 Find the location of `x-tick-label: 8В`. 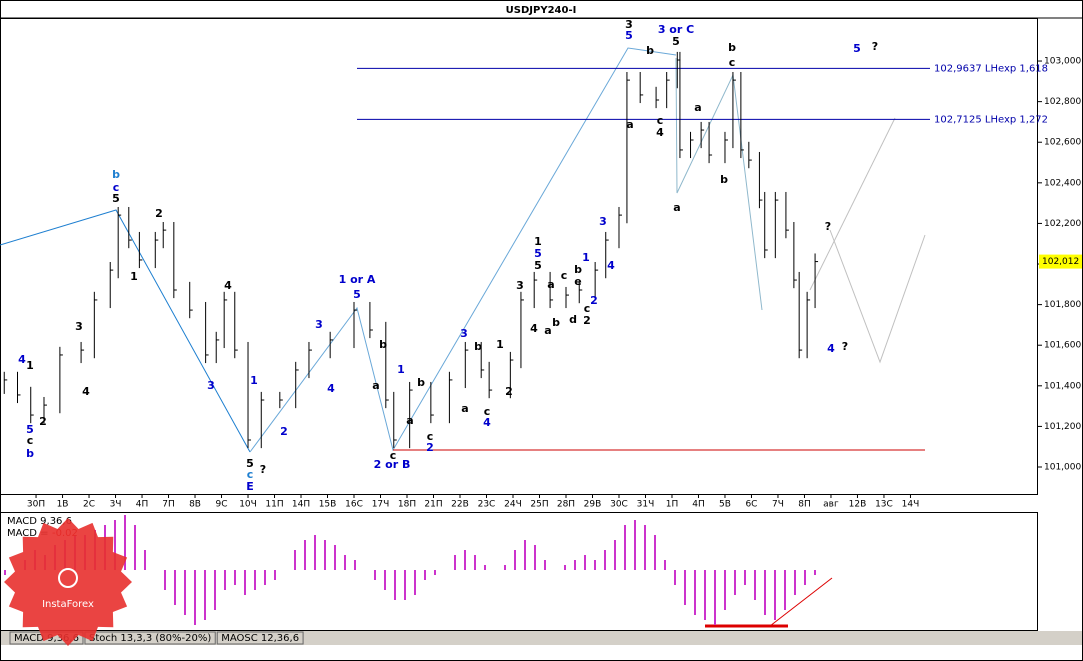

x-tick-label: 8В is located at coordinates (195, 505).